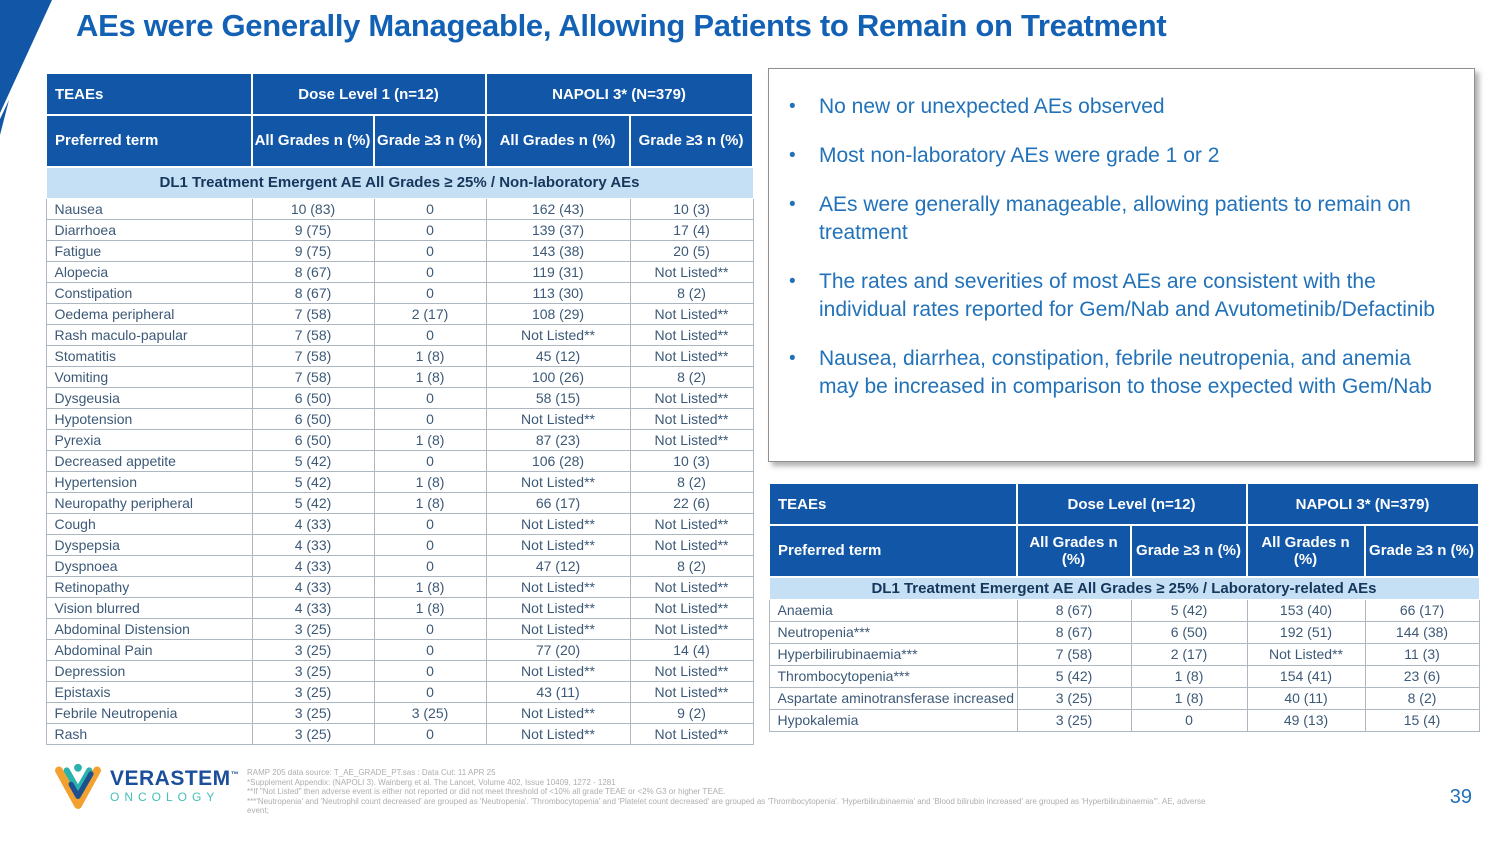  I want to click on preferred-term-cell: Depression, so click(149, 671).